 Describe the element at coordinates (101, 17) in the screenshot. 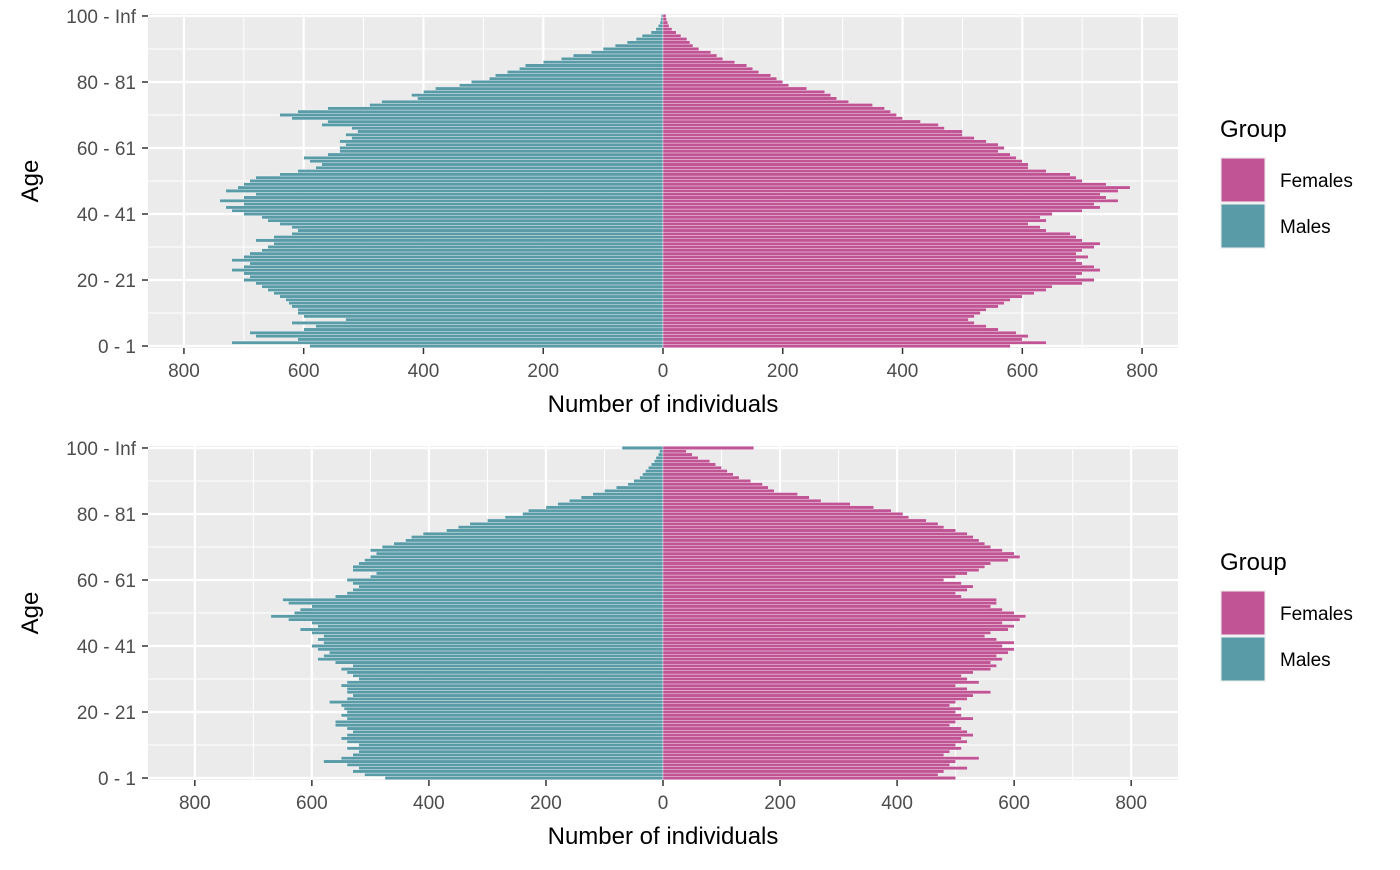

I see `y-tick-label: 100 - Inf` at that location.